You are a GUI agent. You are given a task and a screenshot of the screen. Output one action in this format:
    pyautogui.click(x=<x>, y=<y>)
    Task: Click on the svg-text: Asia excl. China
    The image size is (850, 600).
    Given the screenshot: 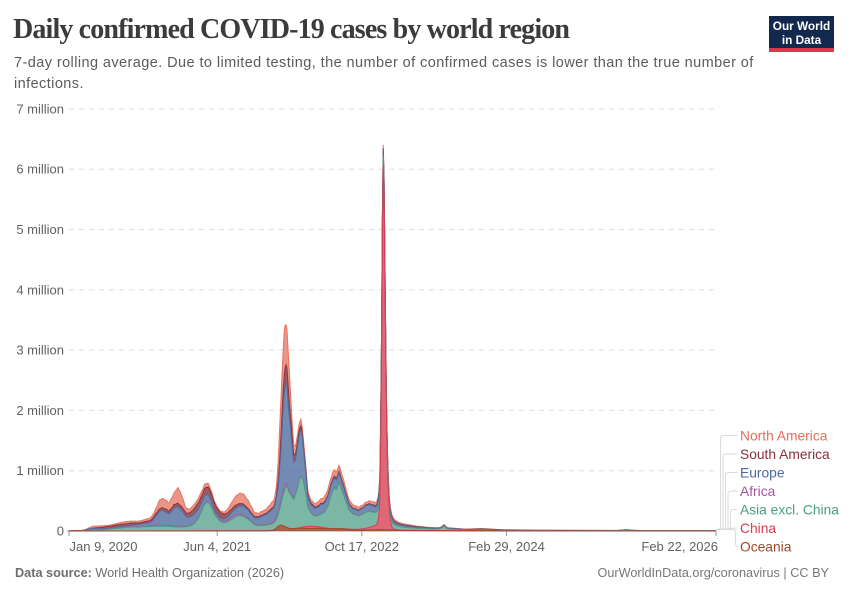 What is the action you would take?
    pyautogui.click(x=789, y=510)
    